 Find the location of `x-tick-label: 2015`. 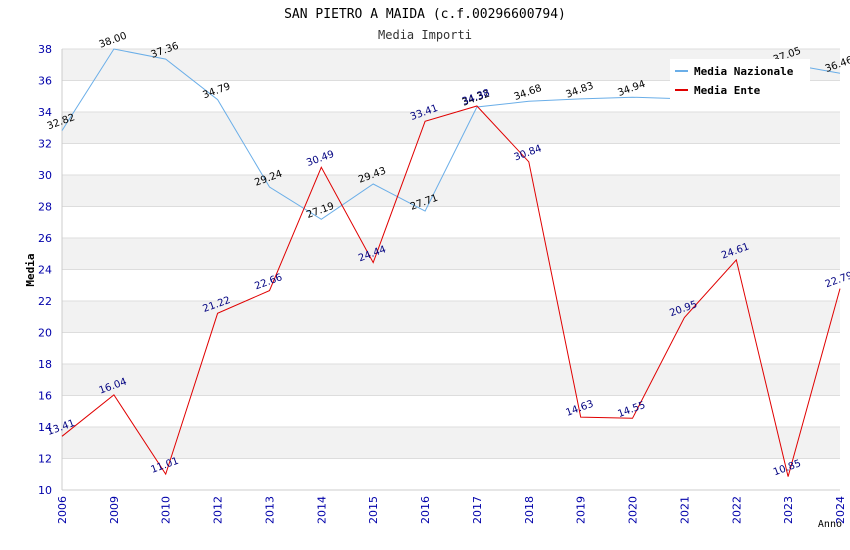

x-tick-label: 2015 is located at coordinates (373, 510).